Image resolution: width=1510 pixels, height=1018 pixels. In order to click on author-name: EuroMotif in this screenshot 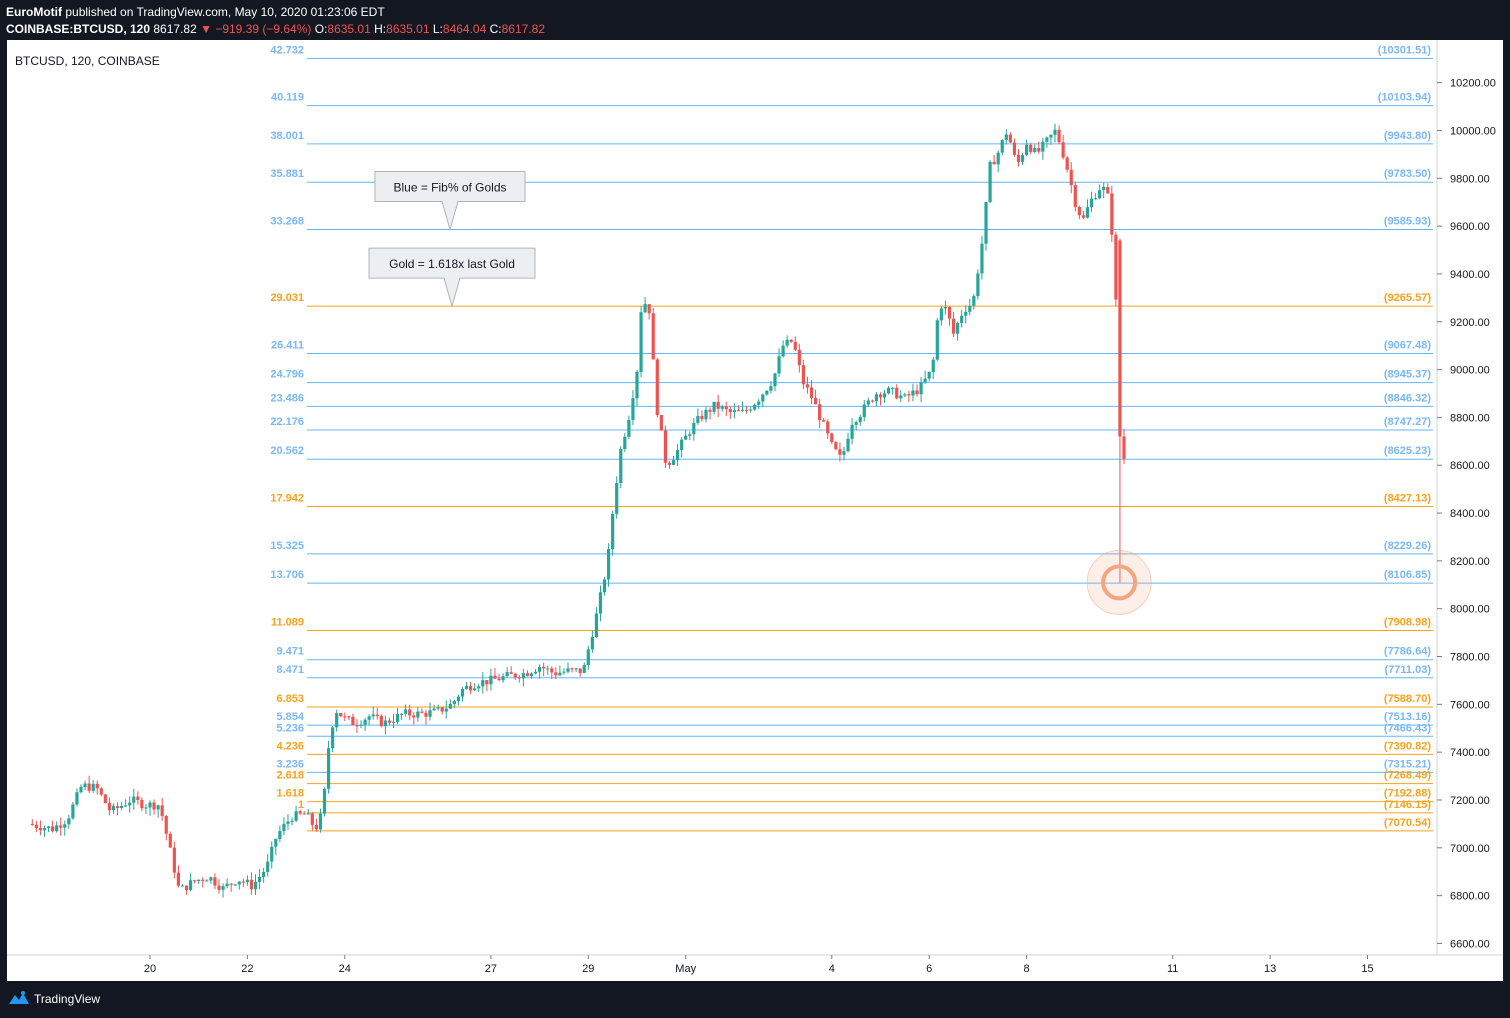, I will do `click(34, 12)`.